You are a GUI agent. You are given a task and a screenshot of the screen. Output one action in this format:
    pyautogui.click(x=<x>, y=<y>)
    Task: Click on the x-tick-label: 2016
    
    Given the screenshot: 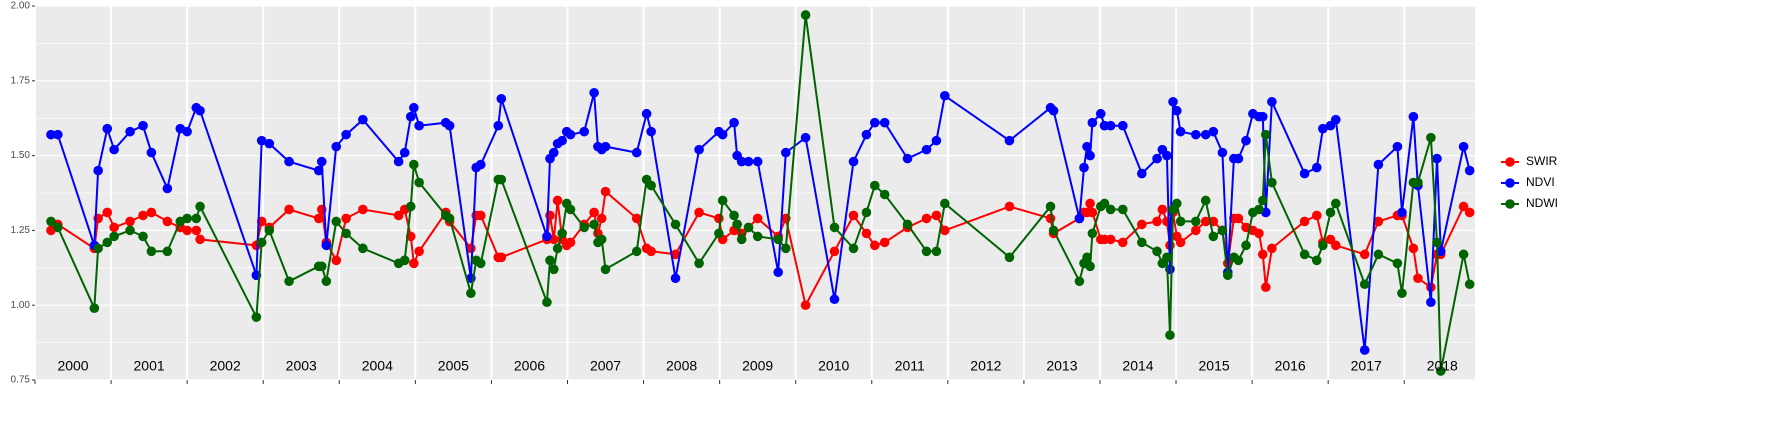 What is the action you would take?
    pyautogui.click(x=1290, y=366)
    